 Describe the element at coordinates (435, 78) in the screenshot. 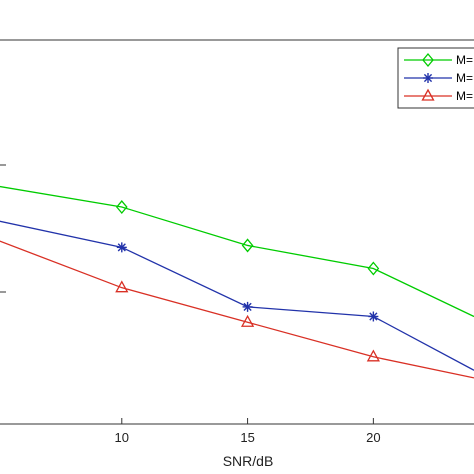

I see `legend: M= M= M=` at that location.